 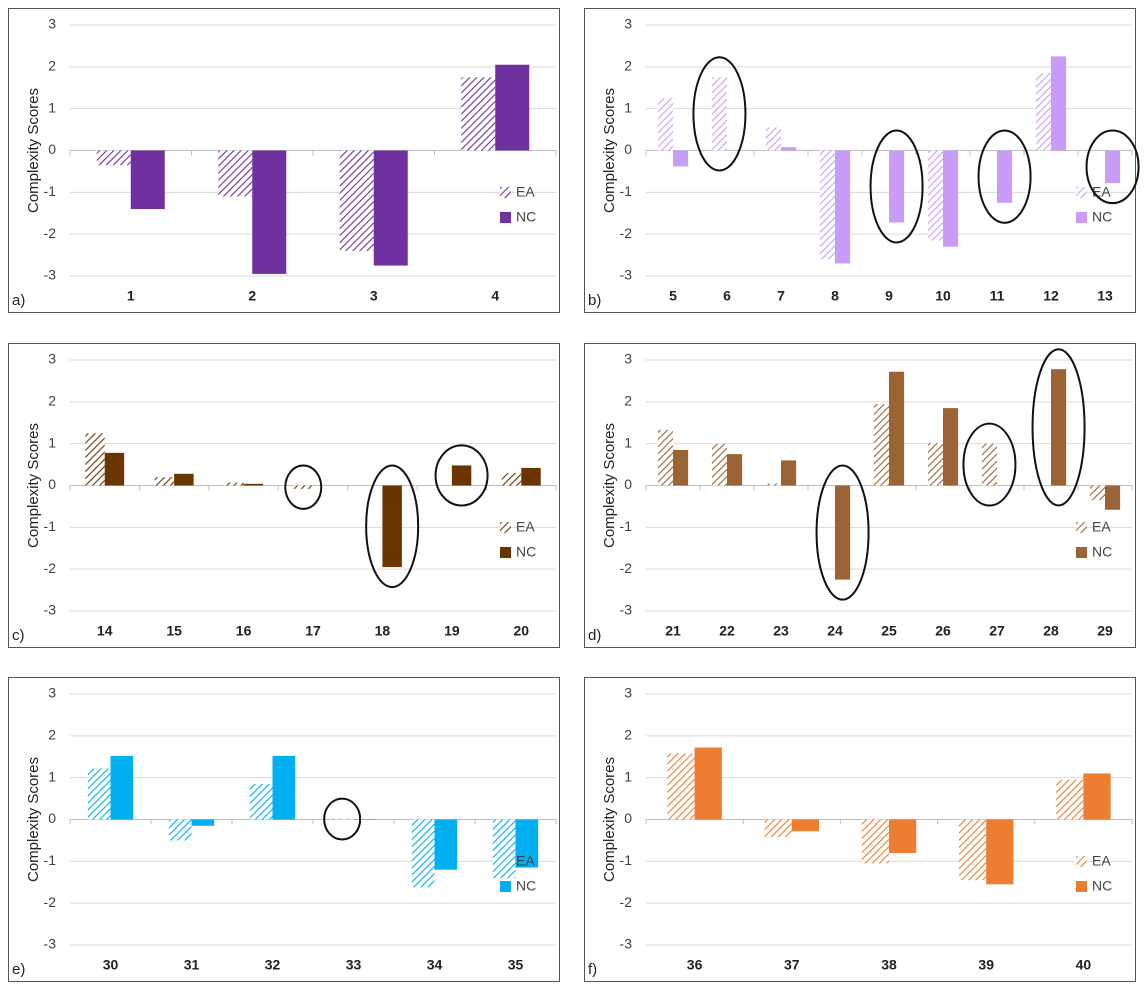 I want to click on x-tick-label: 7, so click(x=781, y=296).